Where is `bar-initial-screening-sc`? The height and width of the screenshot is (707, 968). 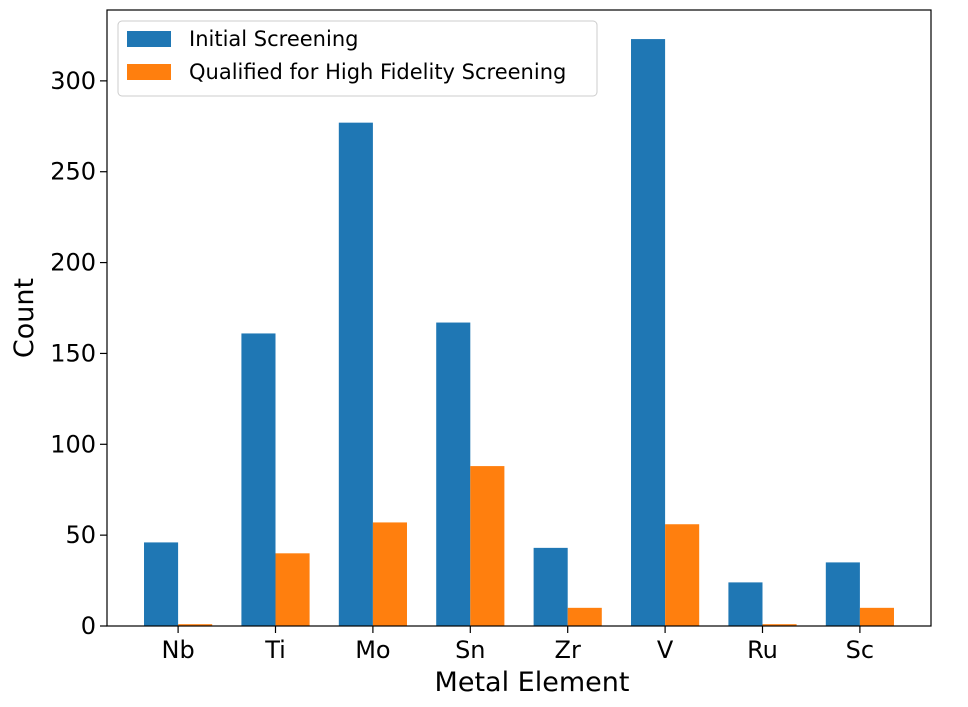 bar-initial-screening-sc is located at coordinates (842, 594).